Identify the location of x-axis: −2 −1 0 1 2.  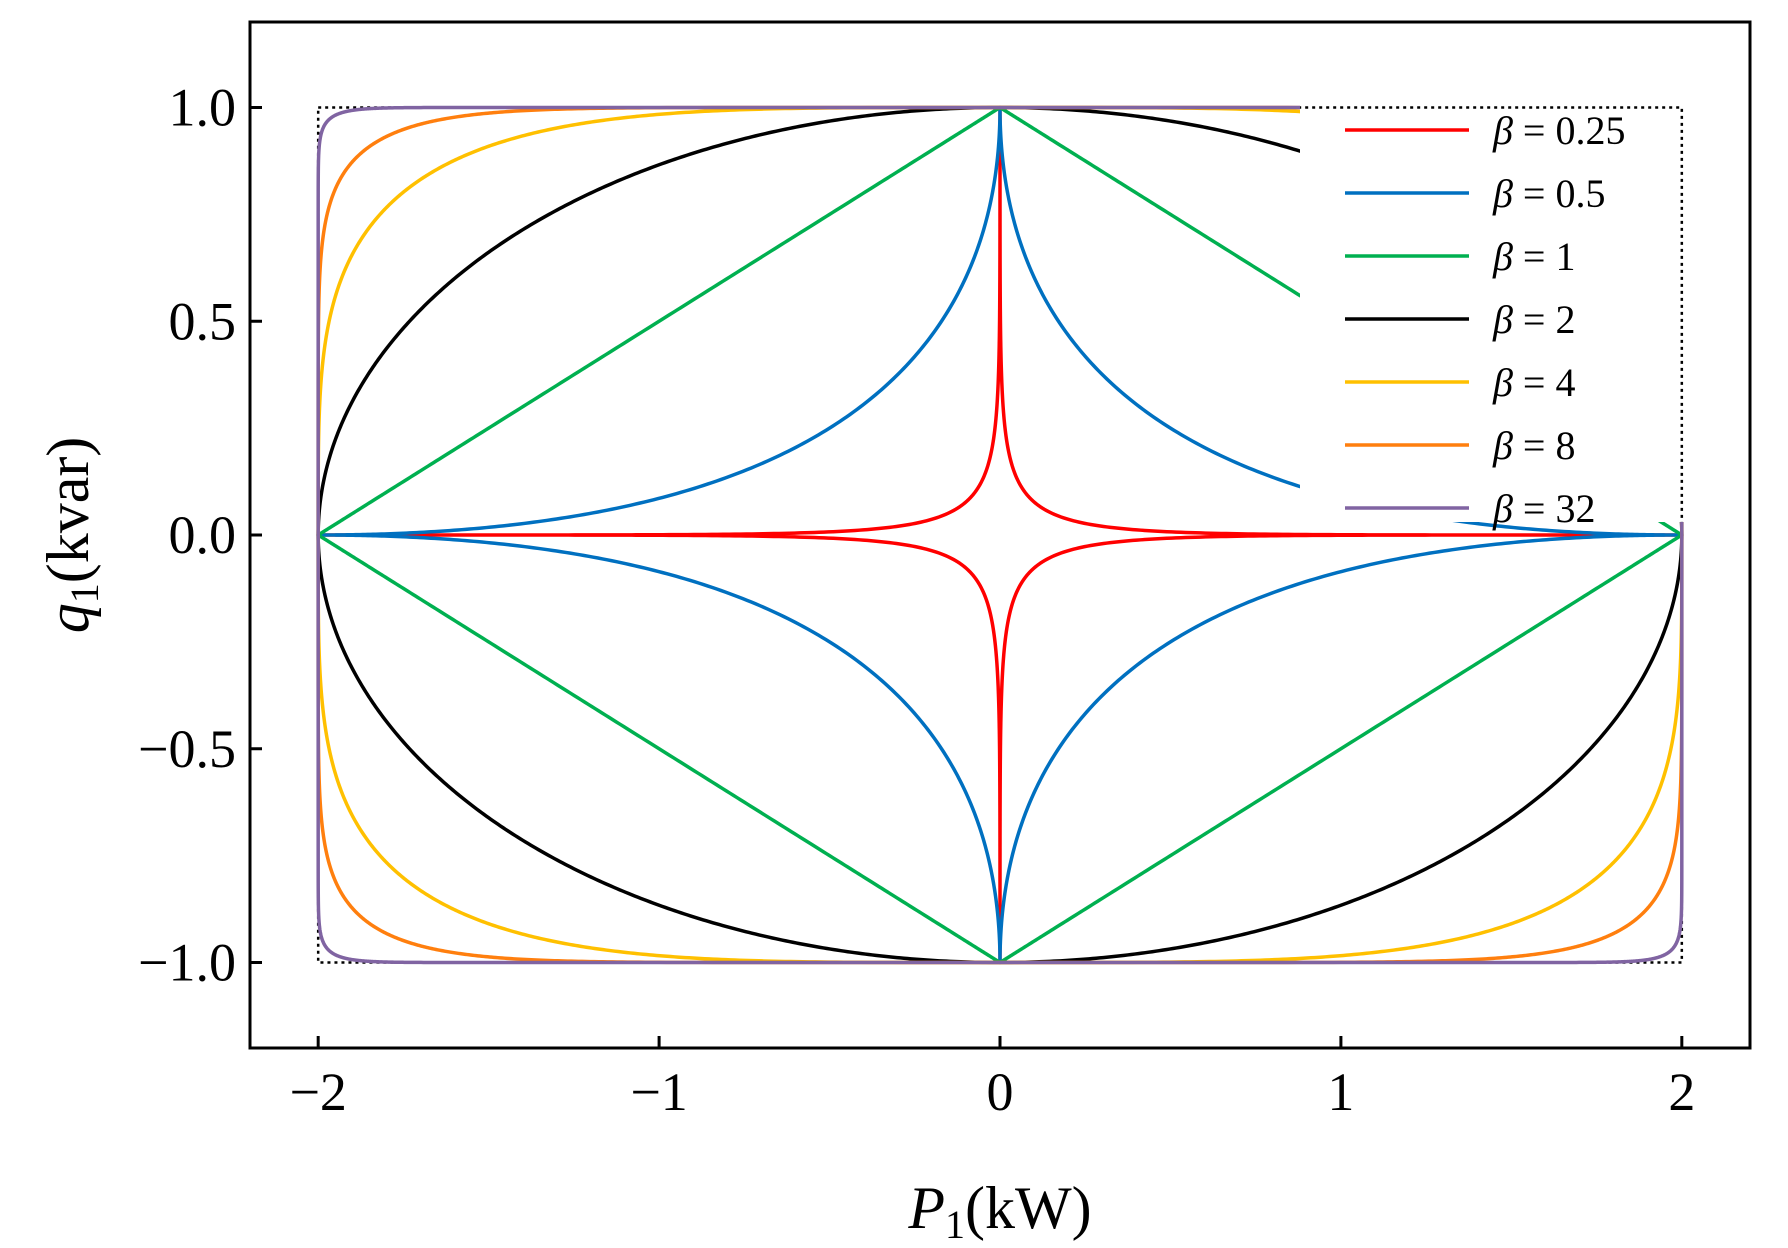
(992, 1079).